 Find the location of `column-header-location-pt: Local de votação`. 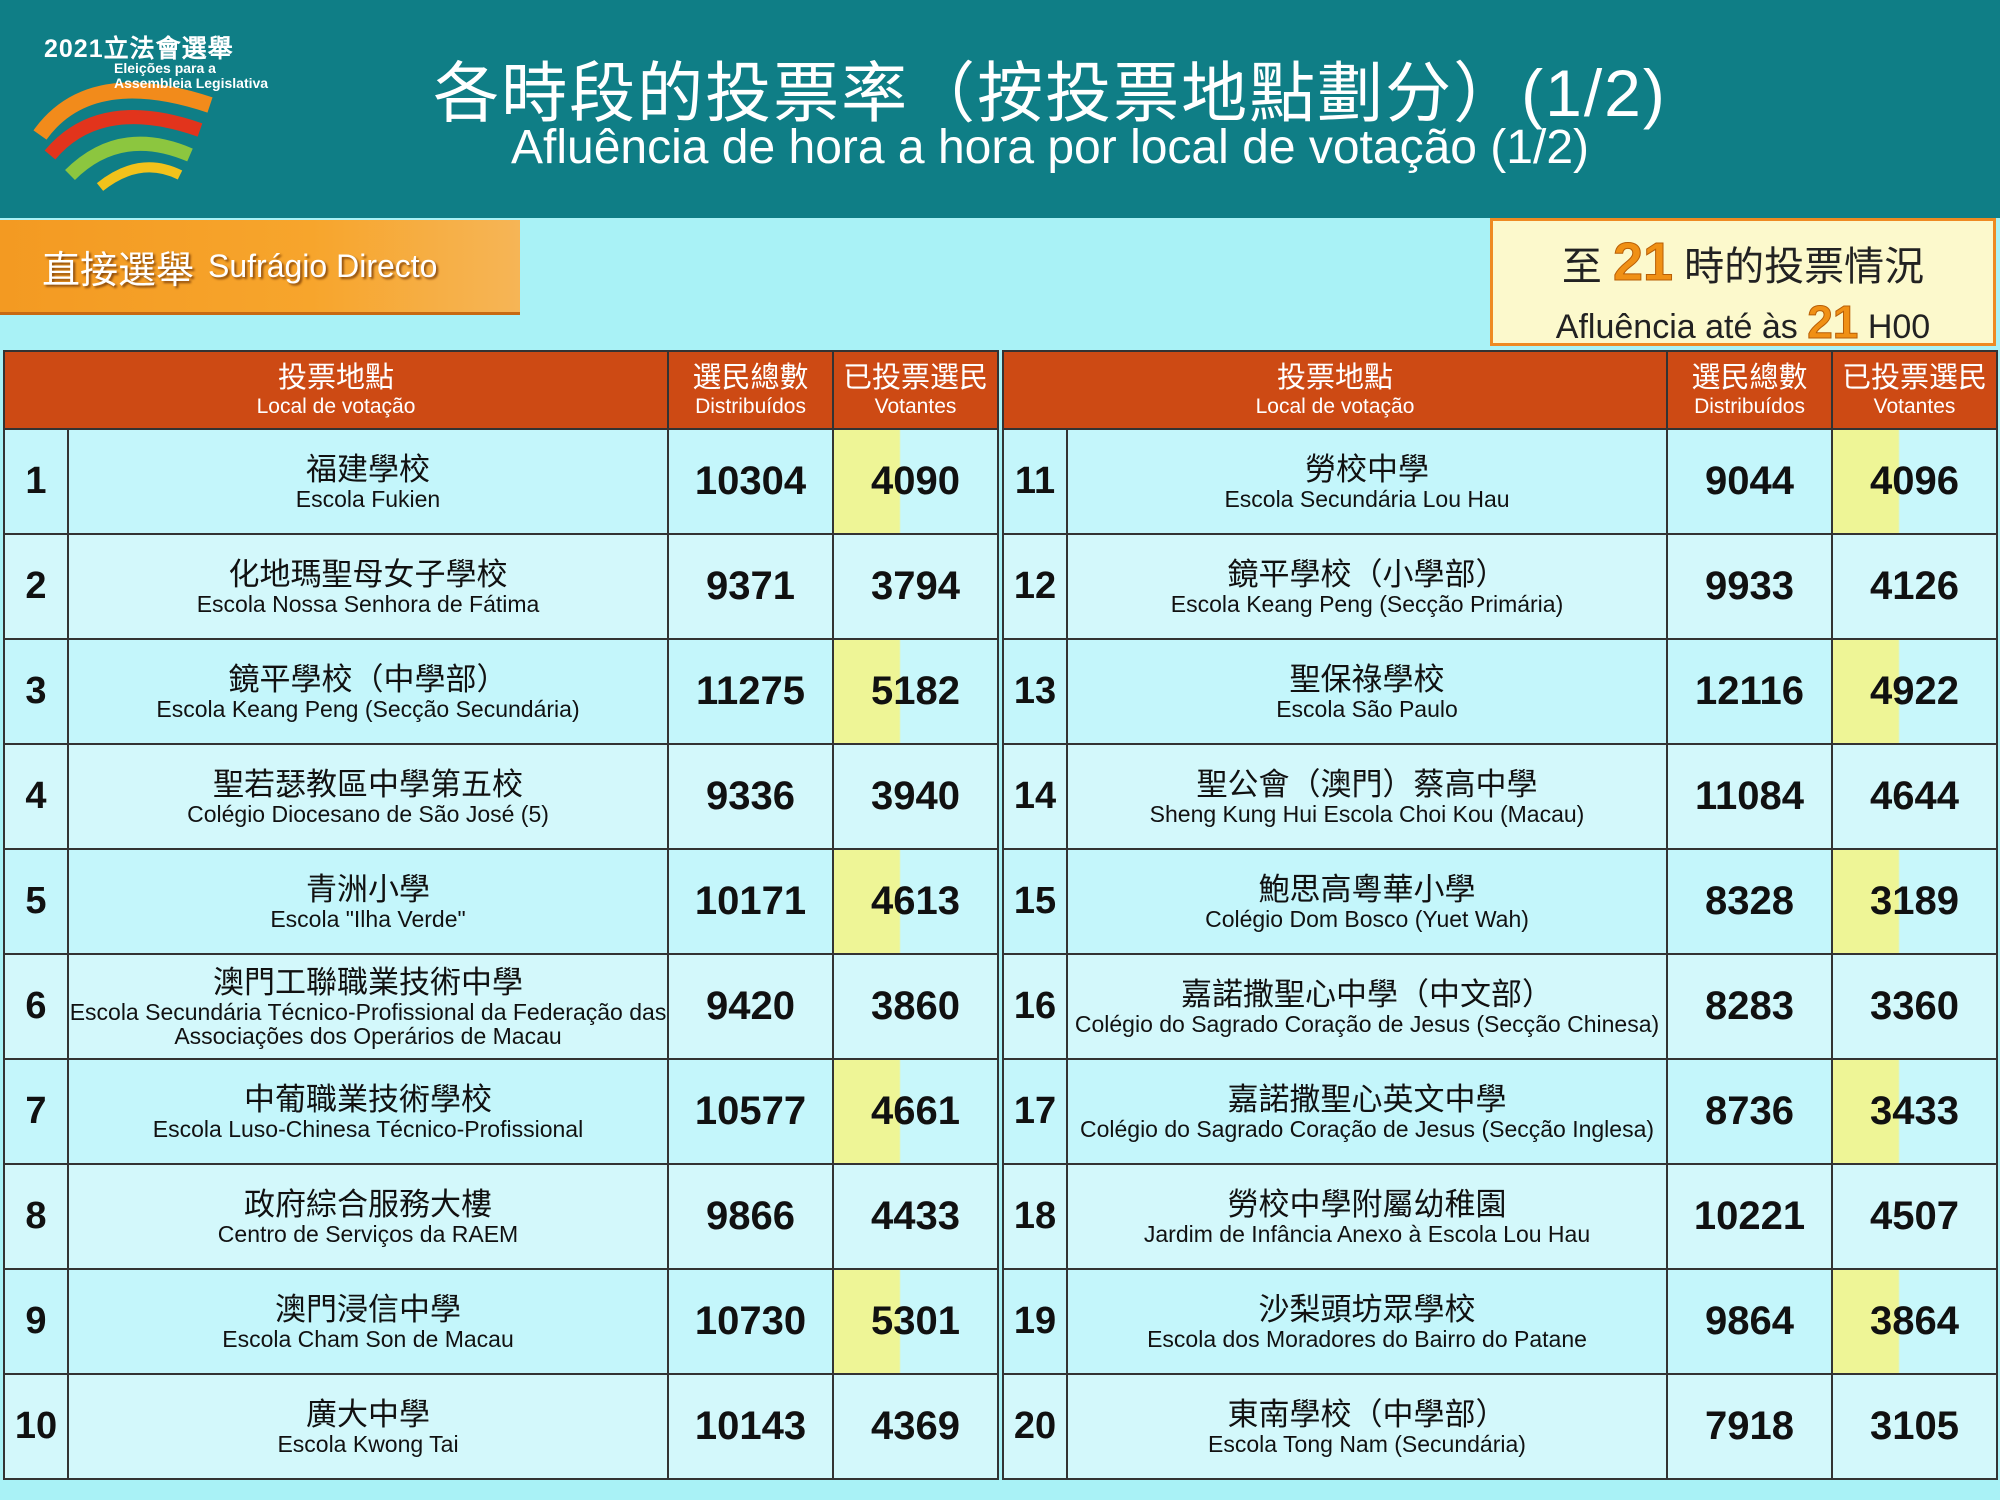

column-header-location-pt: Local de votação is located at coordinates (1335, 406).